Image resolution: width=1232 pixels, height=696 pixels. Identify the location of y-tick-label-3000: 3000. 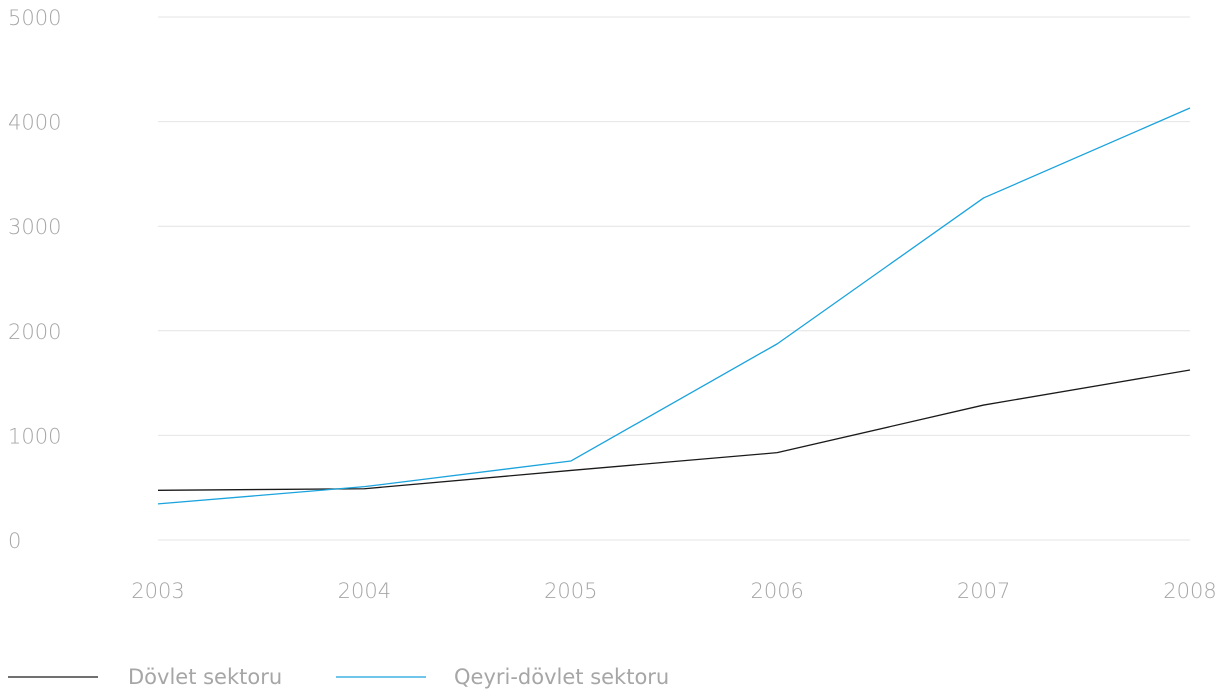
(34, 227).